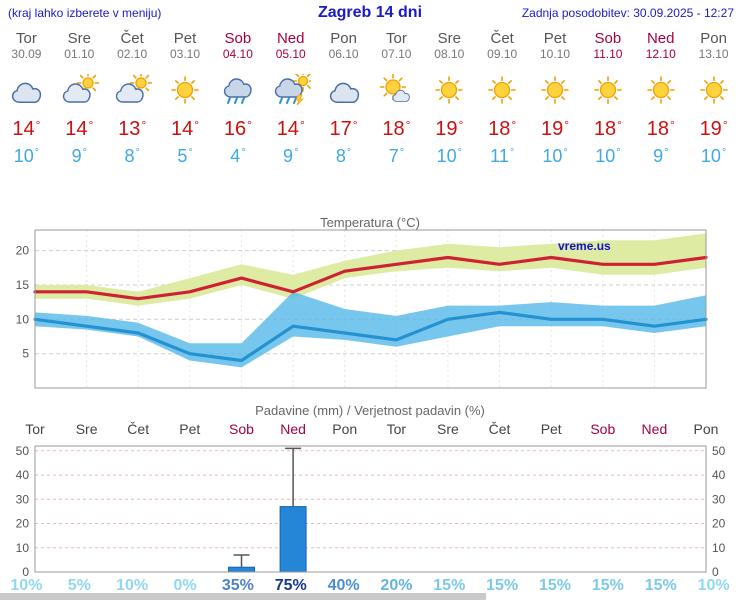 The height and width of the screenshot is (600, 740). I want to click on high-temp: 13°, so click(132, 129).